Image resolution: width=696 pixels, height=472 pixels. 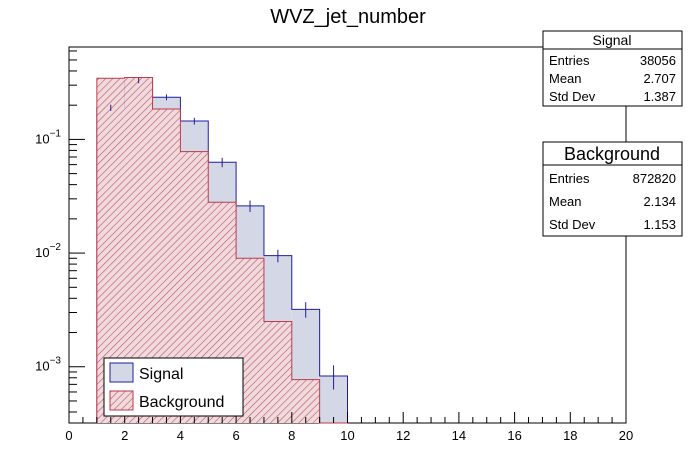 What do you see at coordinates (514, 435) in the screenshot?
I see `x-tick-label: 16` at bounding box center [514, 435].